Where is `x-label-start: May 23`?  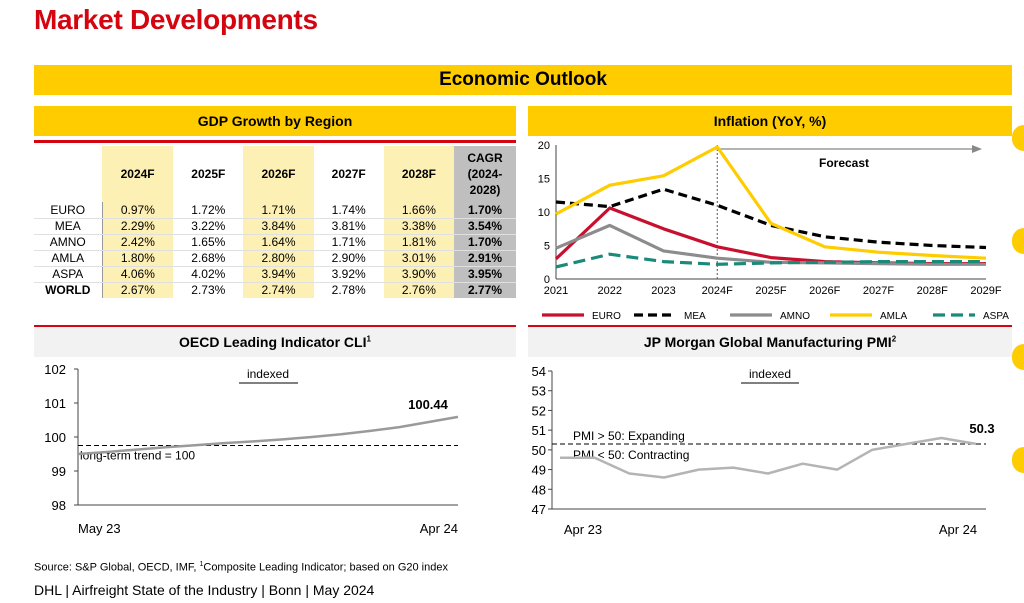
x-label-start: May 23 is located at coordinates (99, 528).